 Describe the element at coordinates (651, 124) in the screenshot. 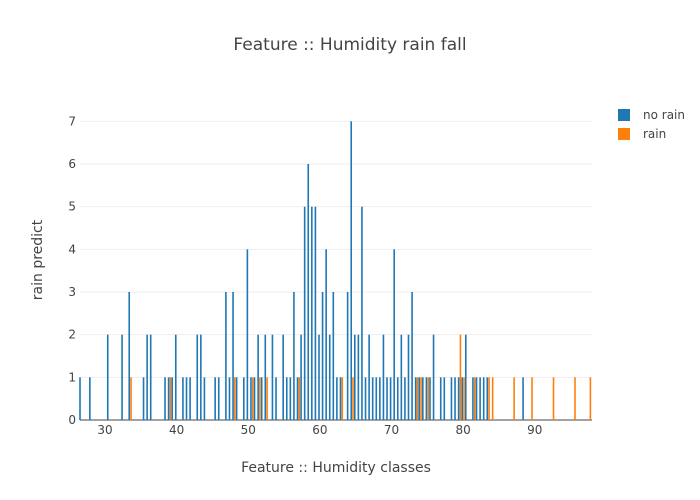

I see `legend: no rain rain` at that location.